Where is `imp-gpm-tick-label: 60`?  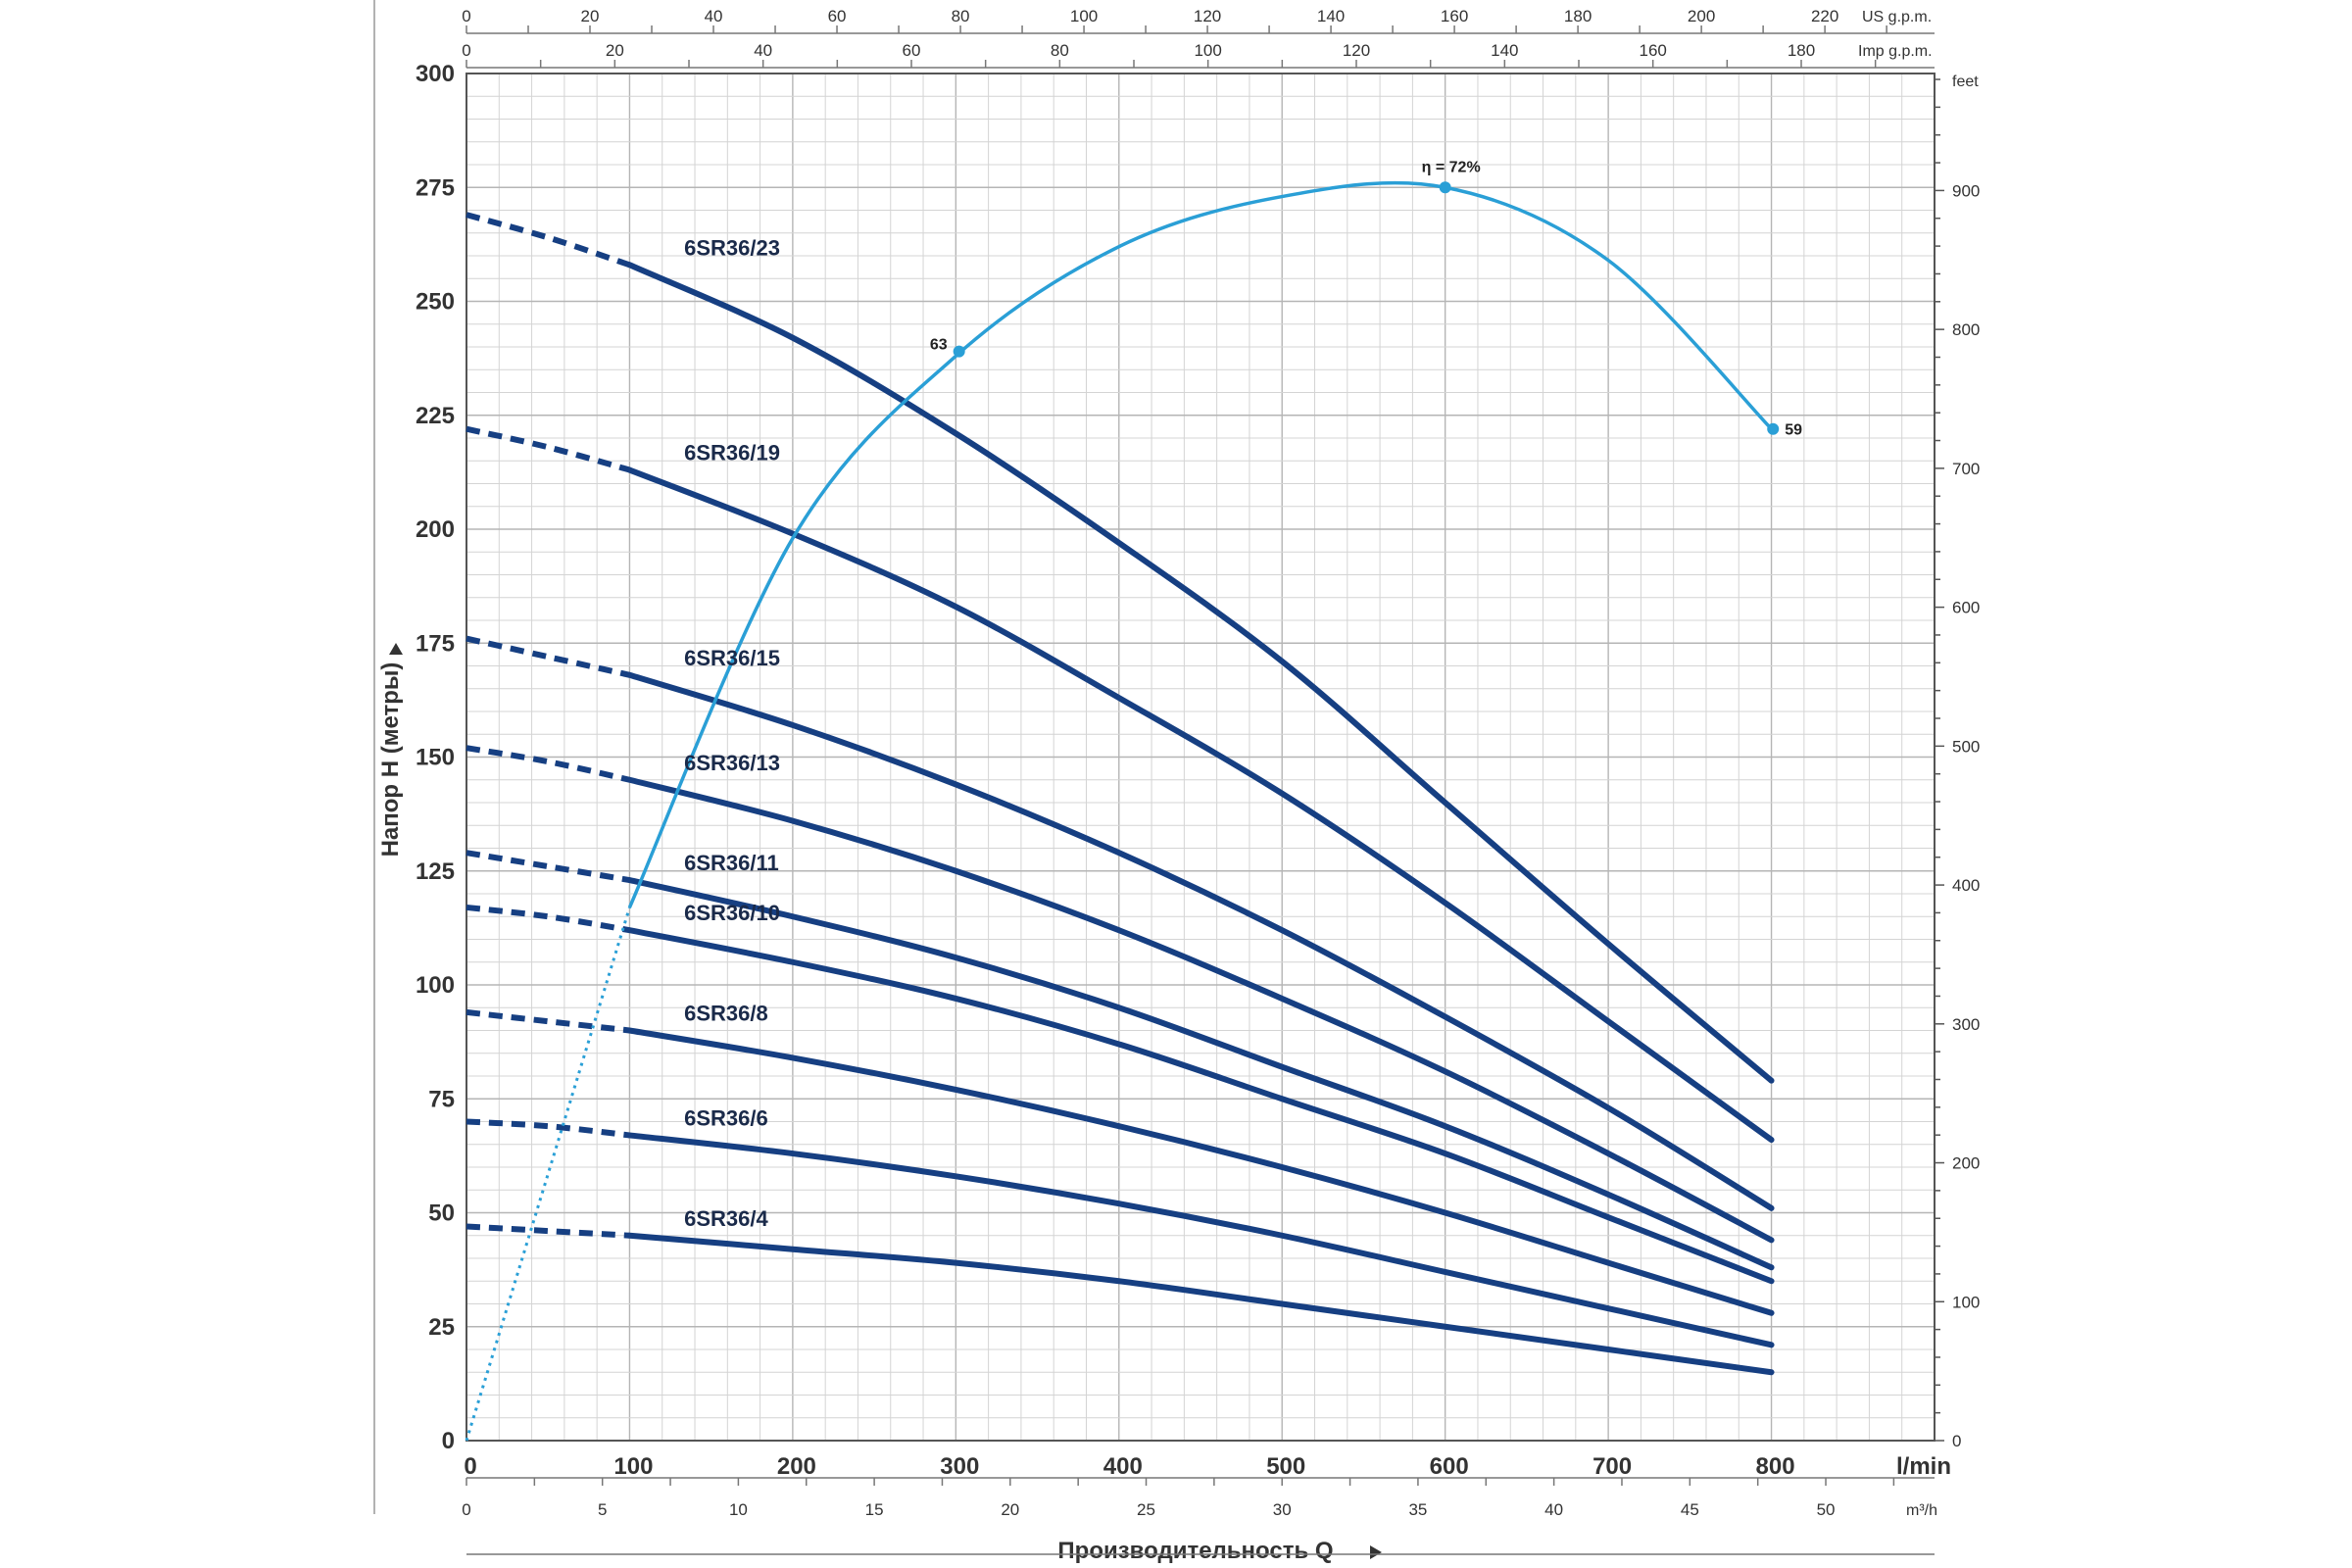
imp-gpm-tick-label: 60 is located at coordinates (912, 50).